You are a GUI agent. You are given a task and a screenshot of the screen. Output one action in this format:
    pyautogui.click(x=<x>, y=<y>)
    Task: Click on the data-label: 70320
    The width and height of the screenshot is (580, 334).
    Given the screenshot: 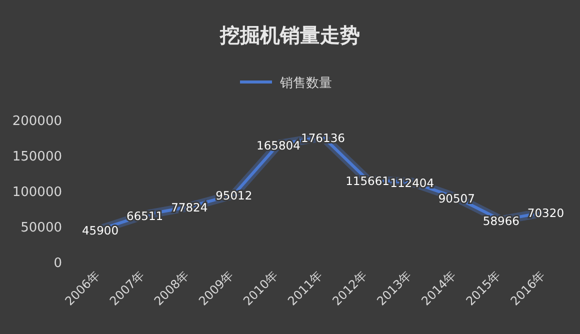 What is the action you would take?
    pyautogui.click(x=545, y=213)
    